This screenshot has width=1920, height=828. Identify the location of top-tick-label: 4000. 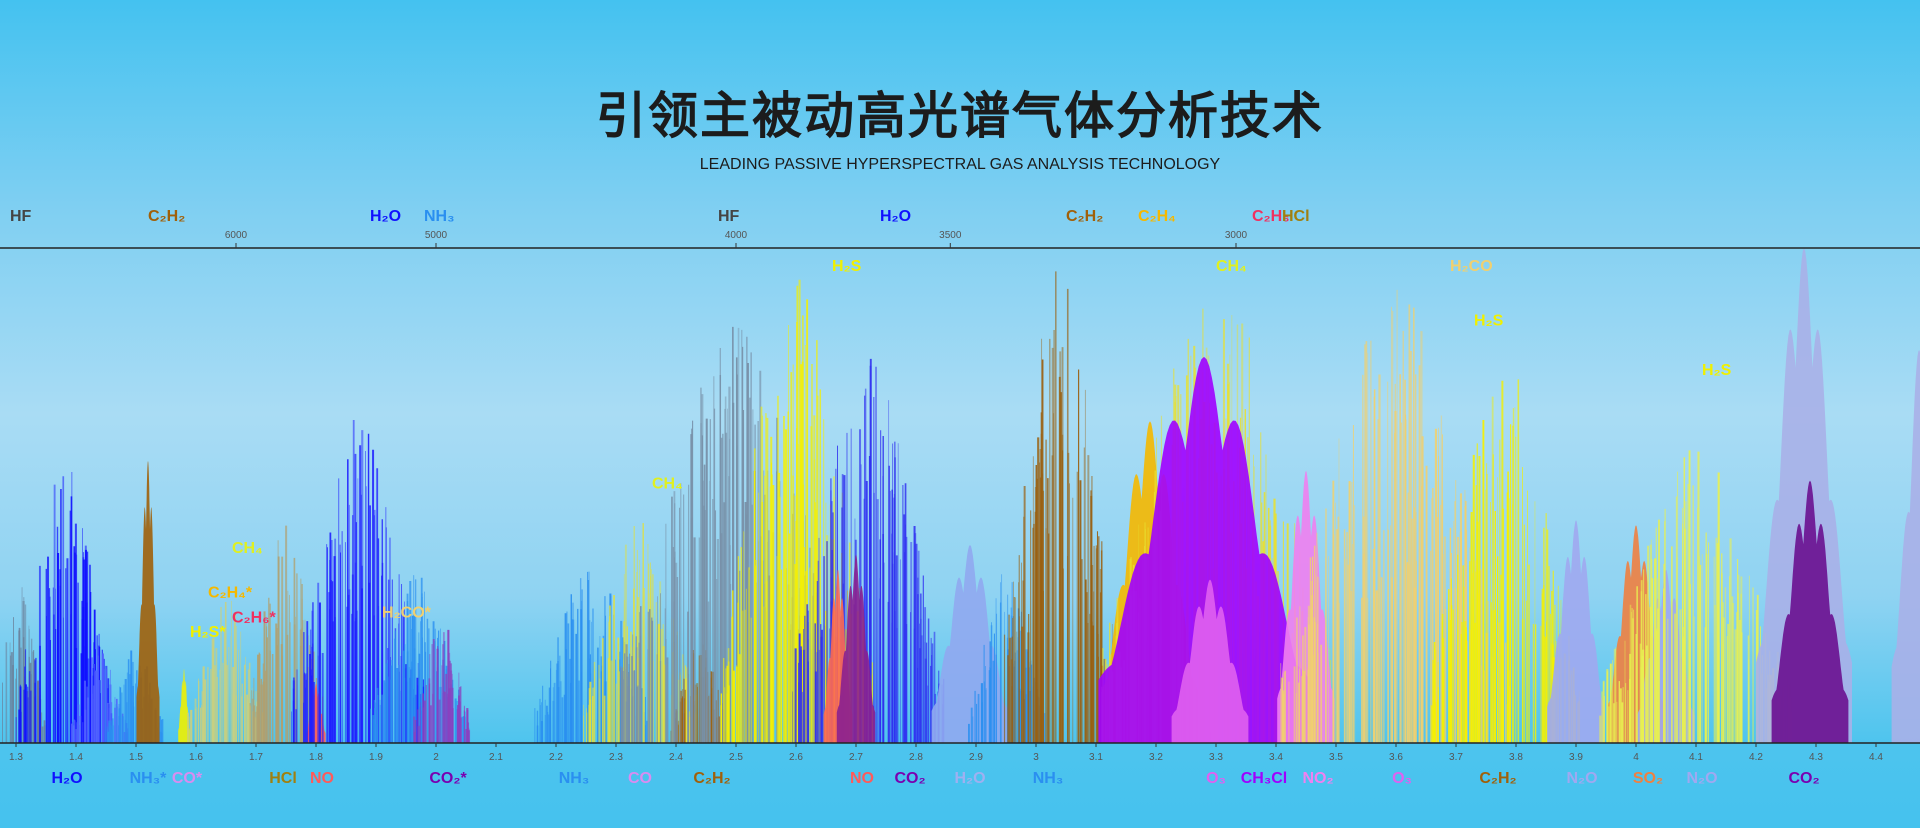
(736, 235).